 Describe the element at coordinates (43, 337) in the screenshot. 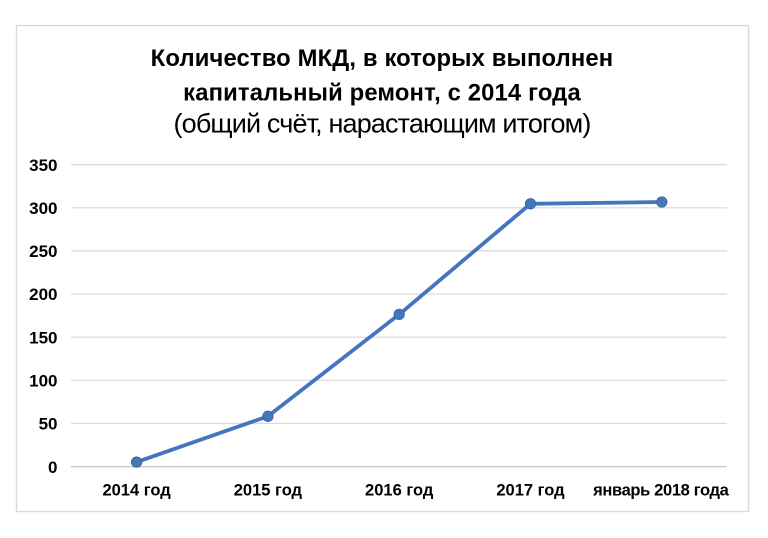

I see `svg-text: 150` at that location.